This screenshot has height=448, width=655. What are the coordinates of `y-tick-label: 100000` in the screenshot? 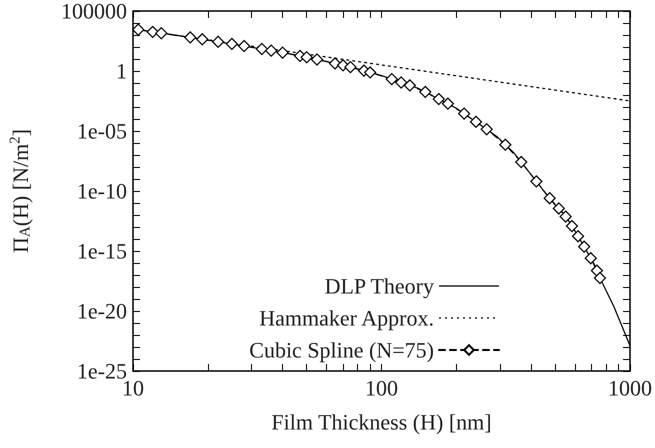 It's located at (94, 12).